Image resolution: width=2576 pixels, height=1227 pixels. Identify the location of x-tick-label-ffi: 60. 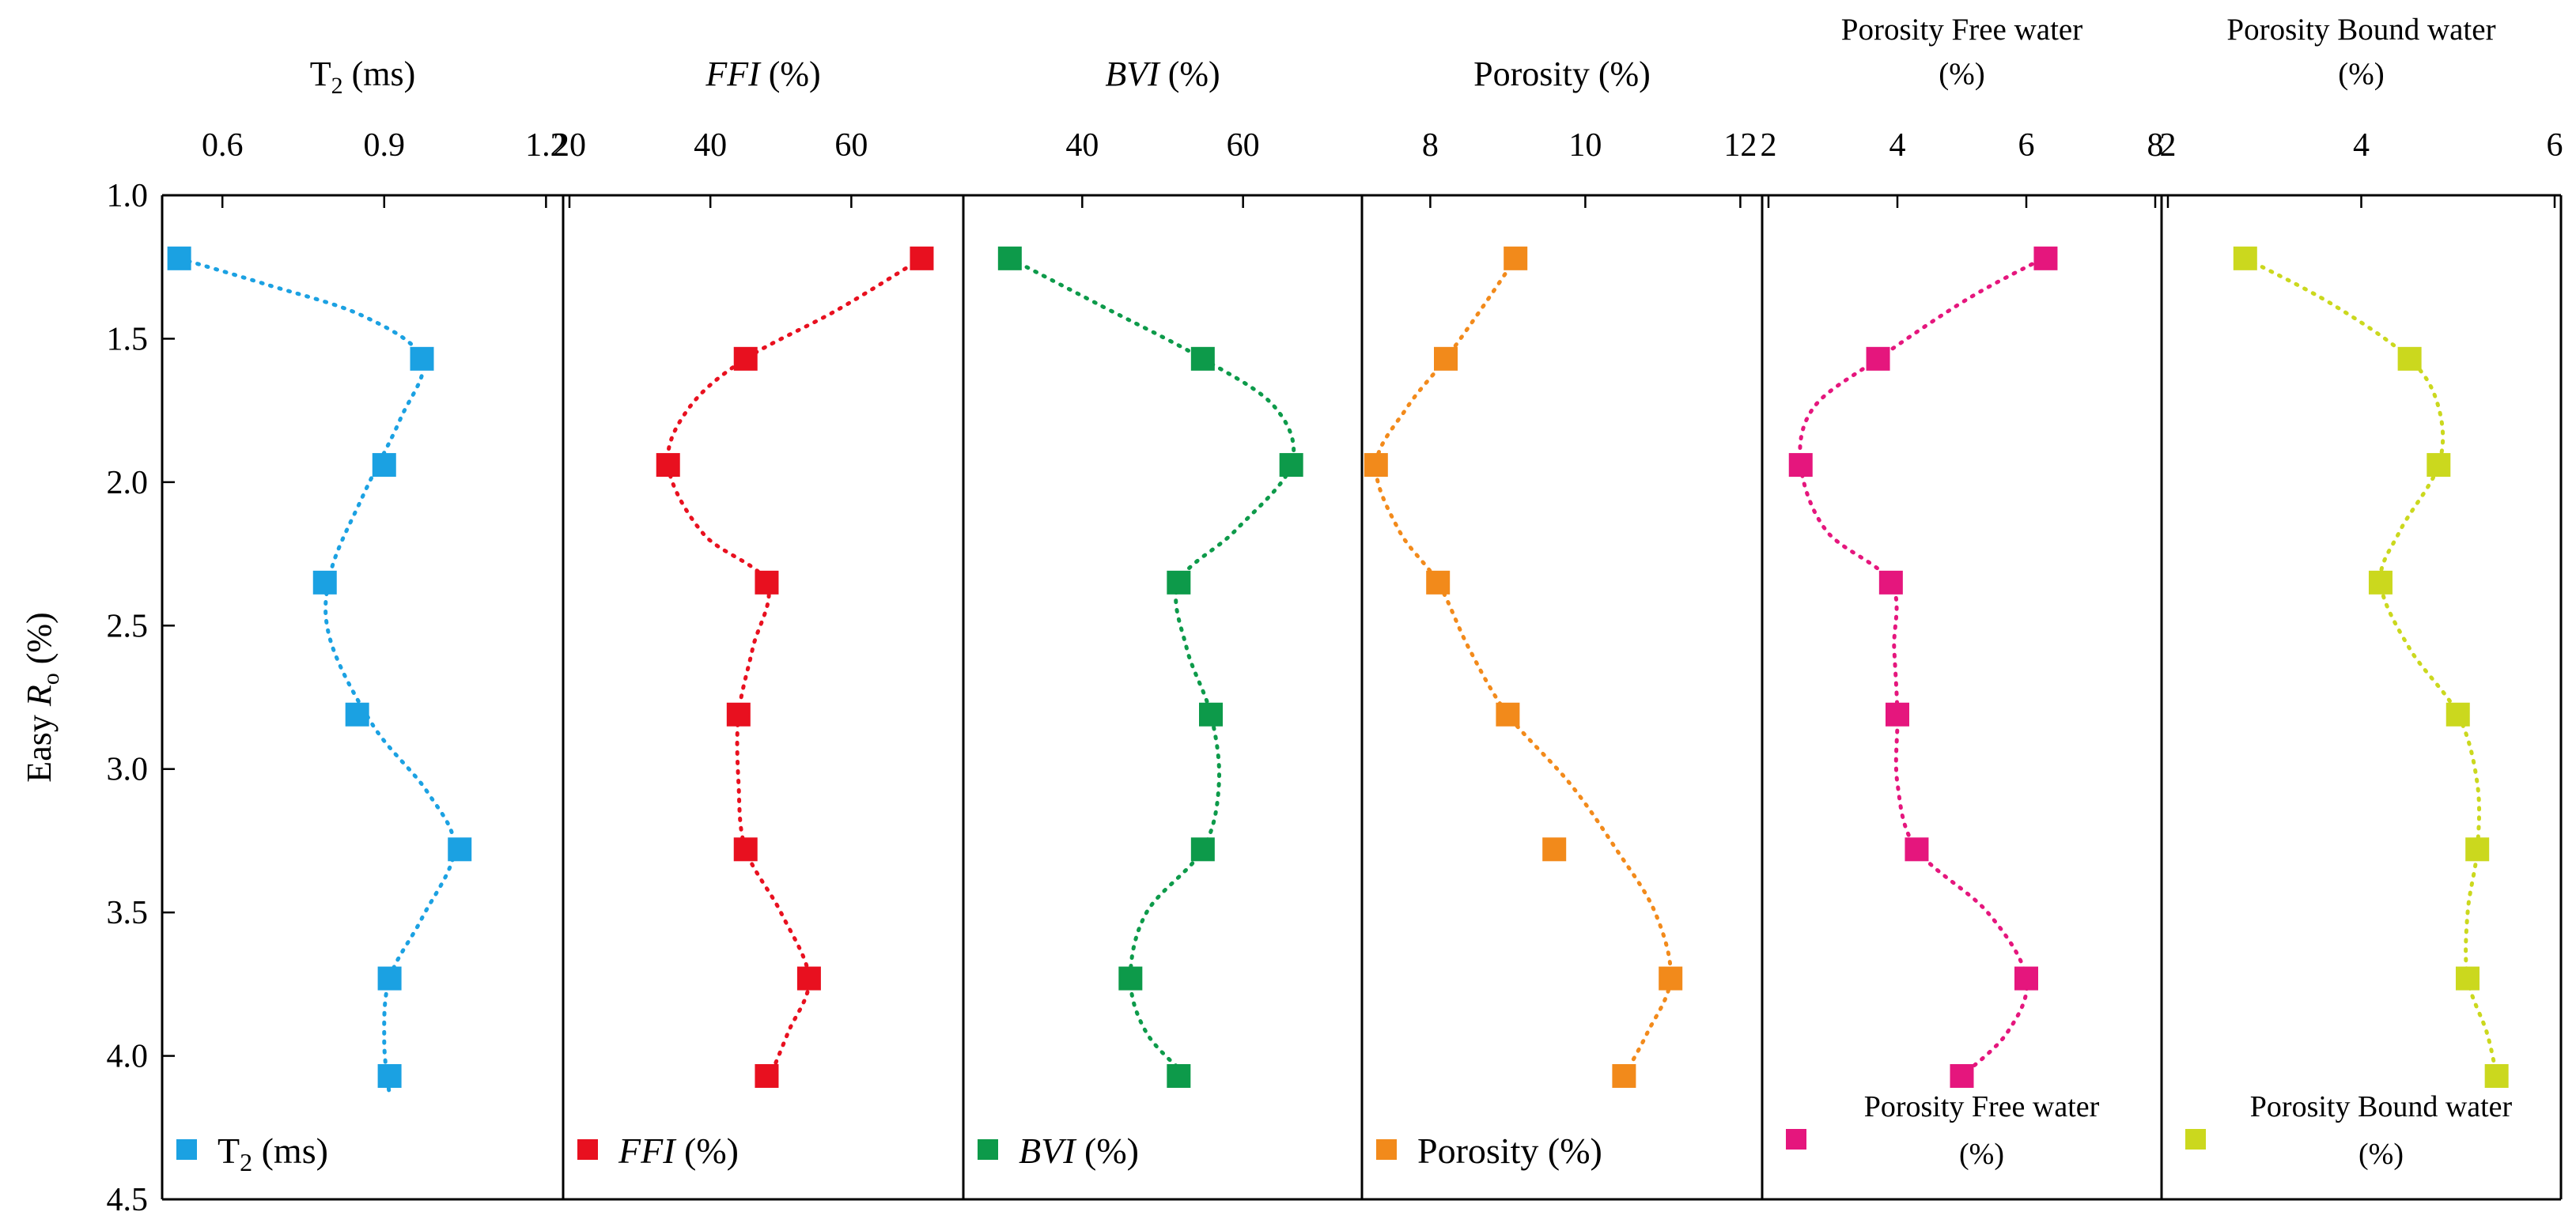
(851, 145).